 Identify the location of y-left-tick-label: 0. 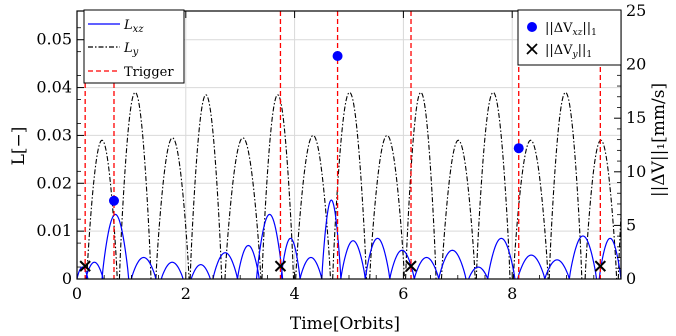
(67, 278).